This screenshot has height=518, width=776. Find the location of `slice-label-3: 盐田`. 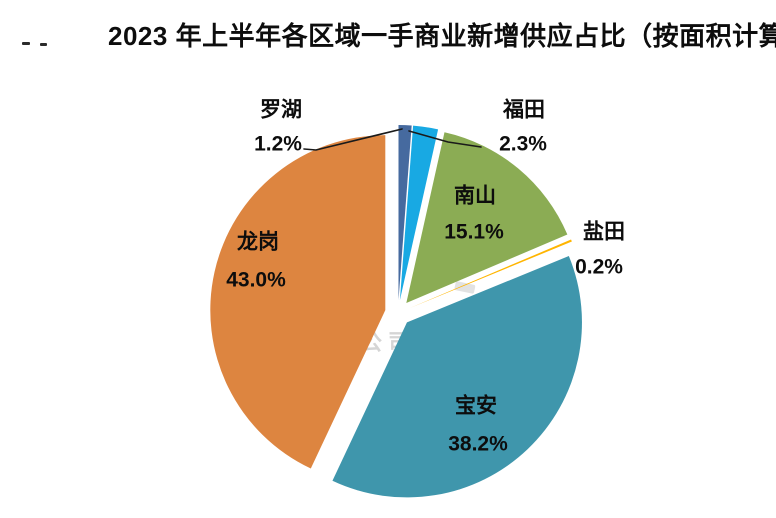

slice-label-3: 盐田 is located at coordinates (604, 232).